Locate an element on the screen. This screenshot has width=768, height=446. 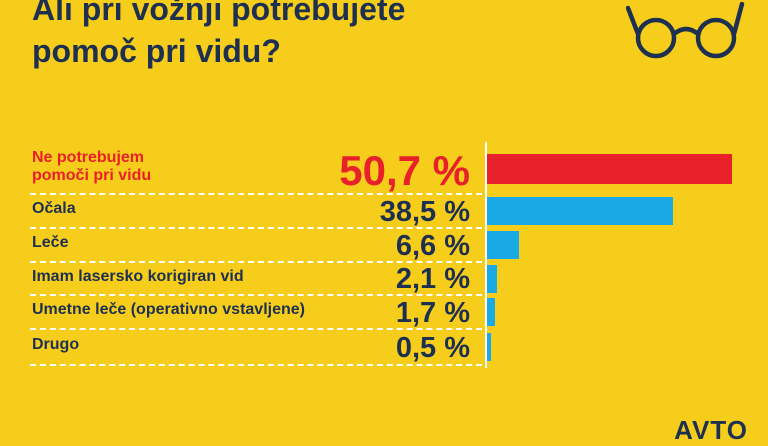
glasses-icon is located at coordinates (685, 30).